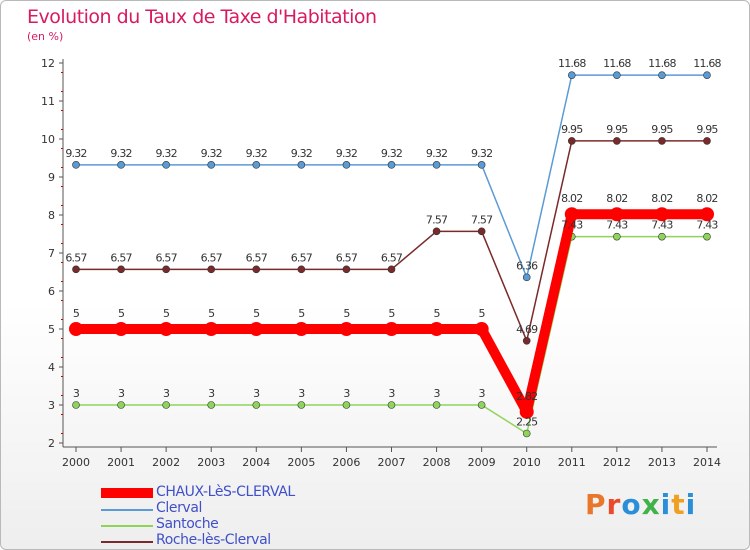  I want to click on y-tick-label: 3, so click(51, 405).